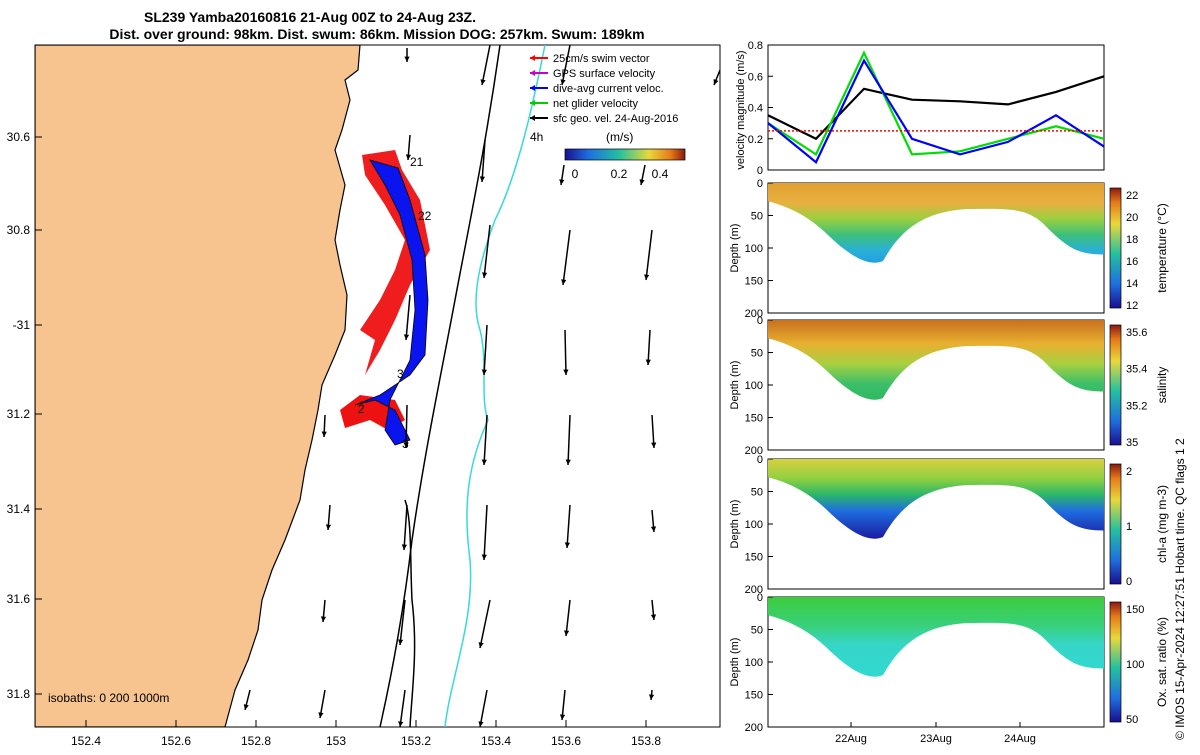  What do you see at coordinates (1020, 739) in the screenshot?
I see `time-ticklabel: 24Aug` at bounding box center [1020, 739].